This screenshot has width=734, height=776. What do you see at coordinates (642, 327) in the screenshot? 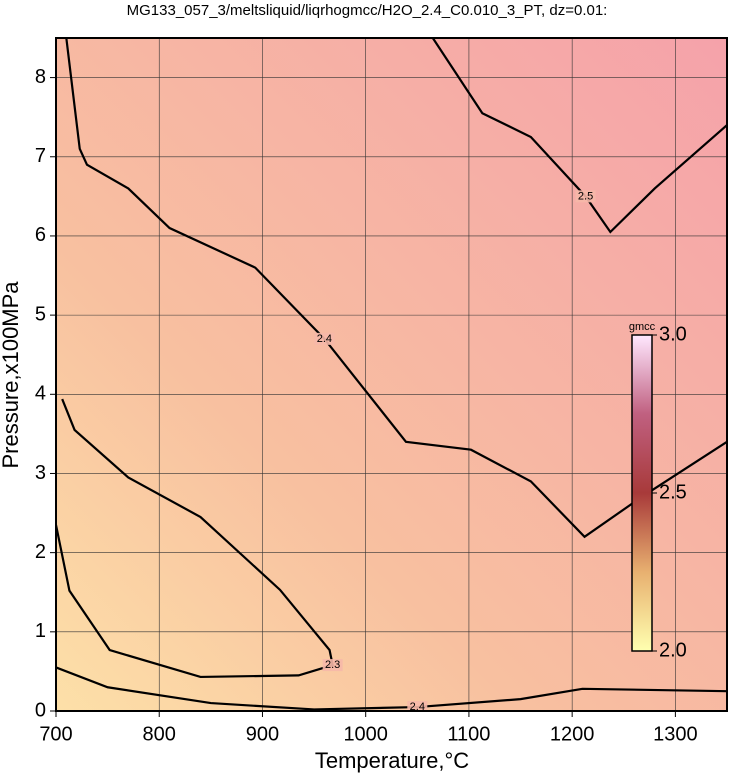
I see `colorbar-label: gmcc` at bounding box center [642, 327].